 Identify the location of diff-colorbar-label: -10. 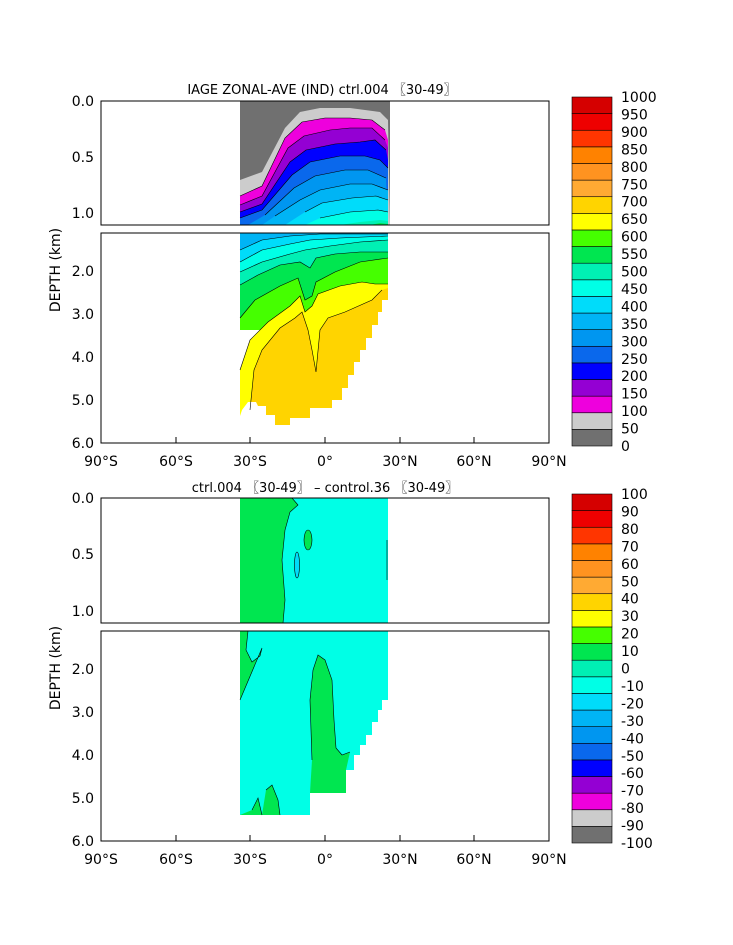
(632, 687).